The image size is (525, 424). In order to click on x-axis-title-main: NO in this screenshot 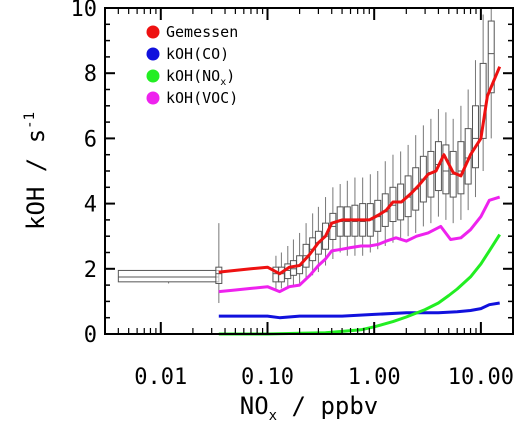, I will do `click(254, 406)`.